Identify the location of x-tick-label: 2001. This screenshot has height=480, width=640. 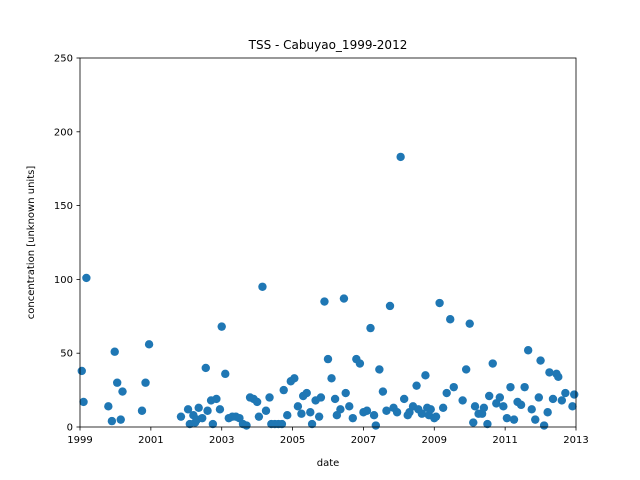
(150, 440).